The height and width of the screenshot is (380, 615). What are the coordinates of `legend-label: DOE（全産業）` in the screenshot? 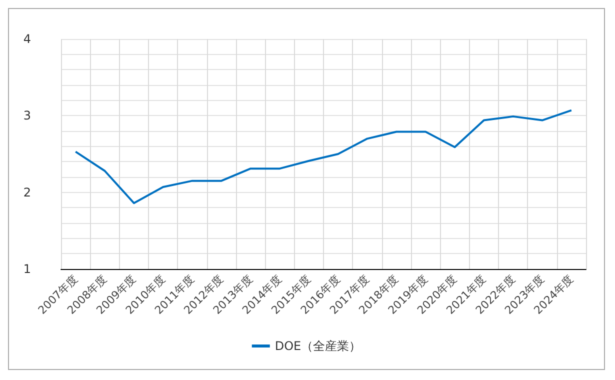 It's located at (318, 346).